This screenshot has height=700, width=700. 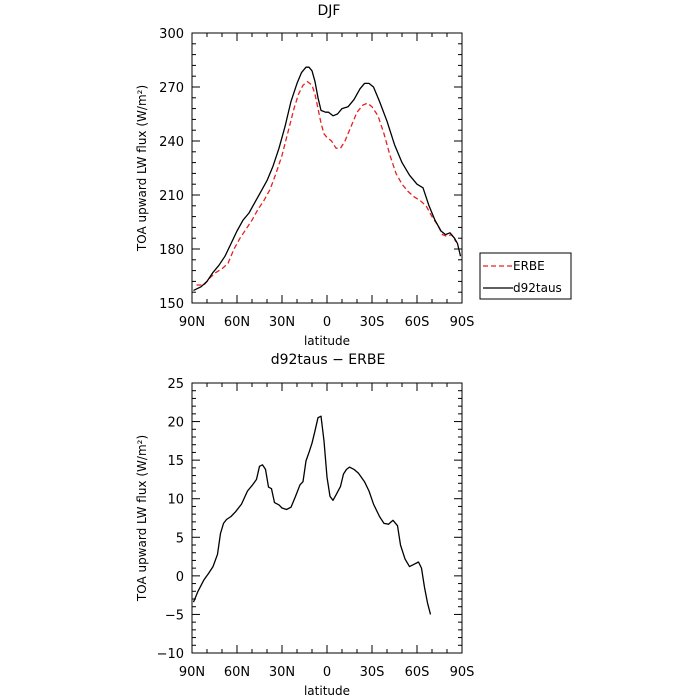 What do you see at coordinates (175, 423) in the screenshot?
I see `y-tick-label: 20` at bounding box center [175, 423].